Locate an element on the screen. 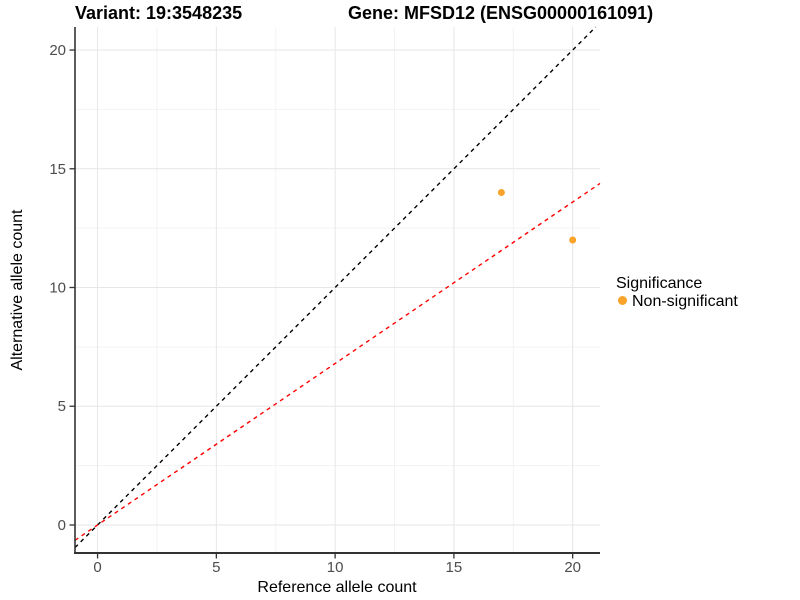  legend: Significance Non-significant is located at coordinates (677, 292).